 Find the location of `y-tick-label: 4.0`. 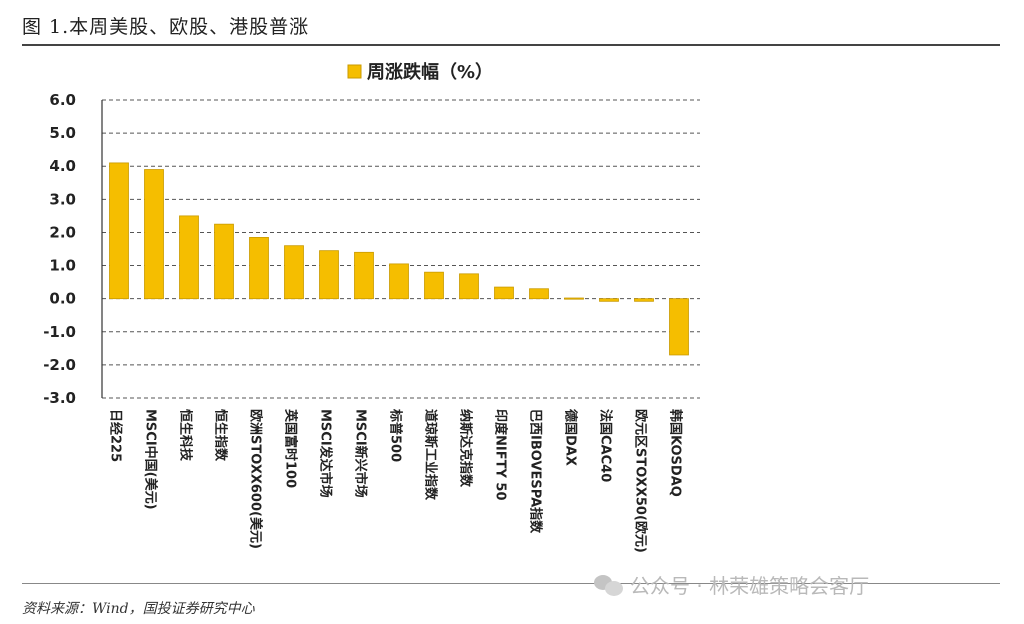

y-tick-label: 4.0 is located at coordinates (62, 166).